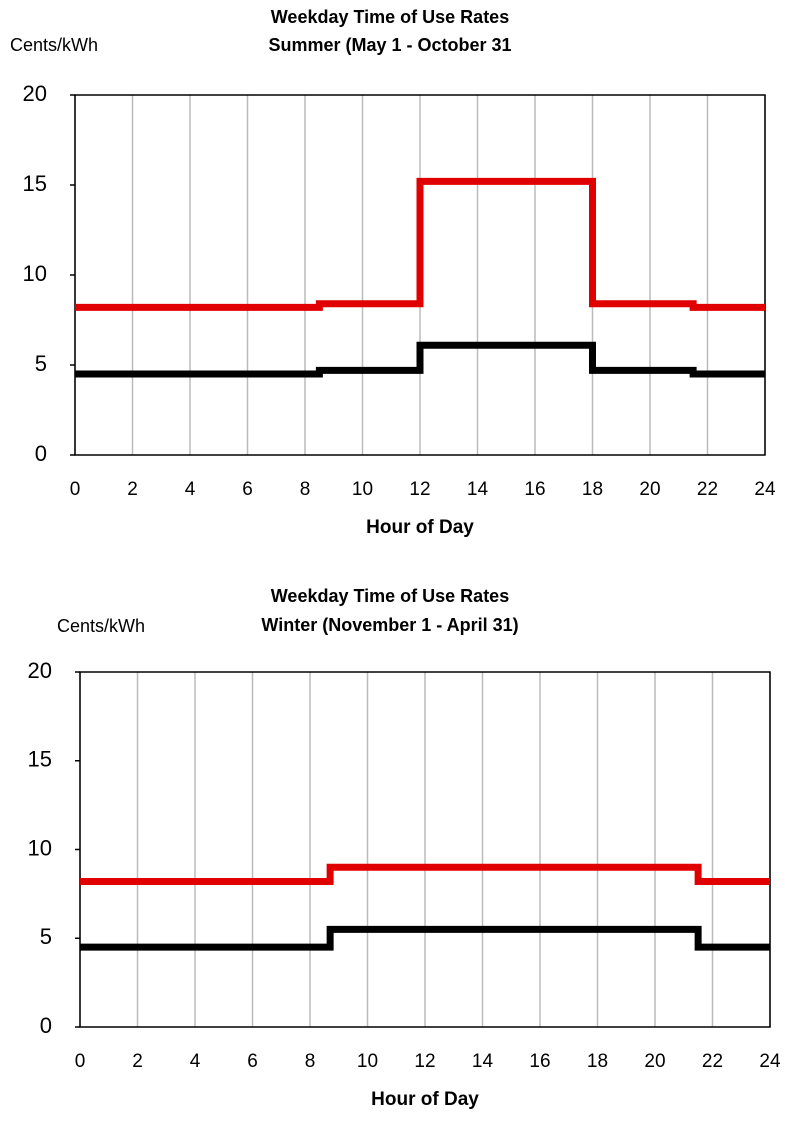 This screenshot has width=785, height=1122. Describe the element at coordinates (389, 45) in the screenshot. I see `chart-subtitle: Summer (May 1 - October 31` at that location.